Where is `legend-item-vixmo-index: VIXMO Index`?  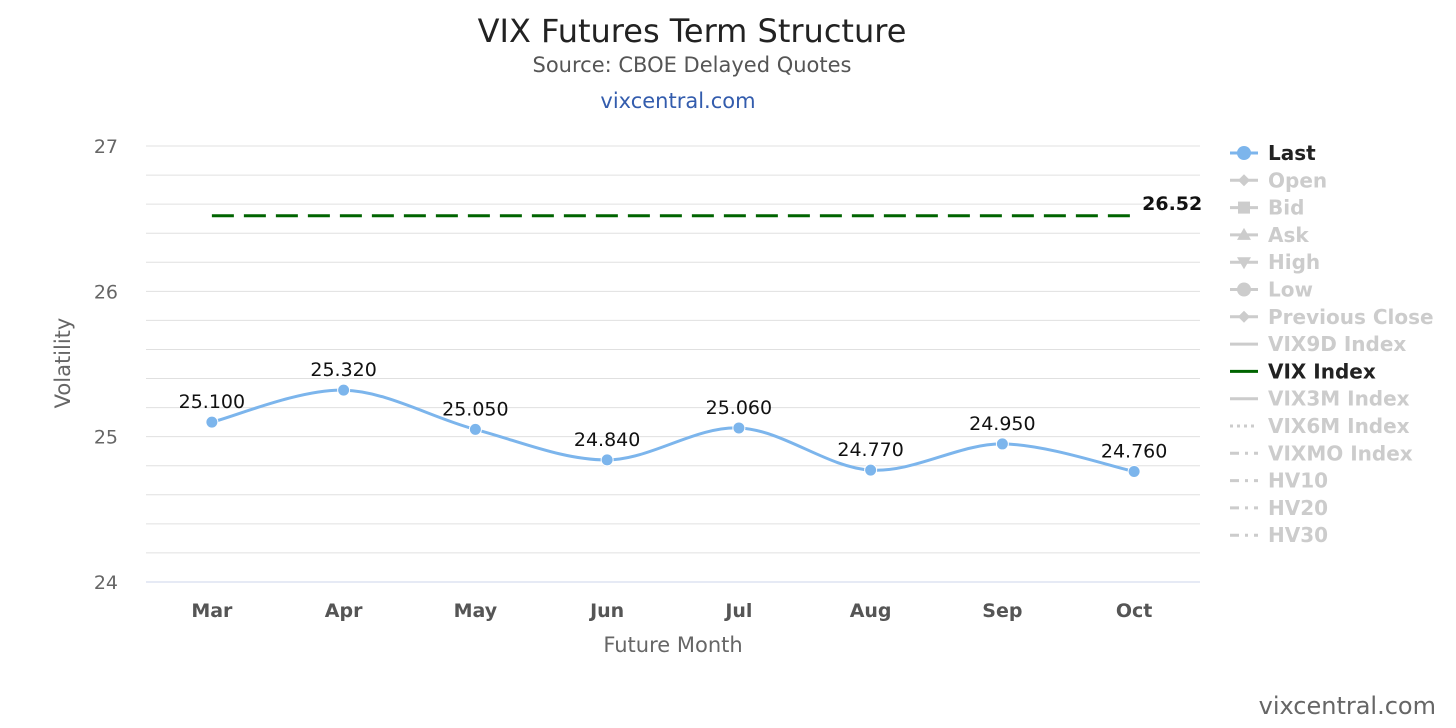 legend-item-vixmo-index: VIXMO Index is located at coordinates (1321, 453).